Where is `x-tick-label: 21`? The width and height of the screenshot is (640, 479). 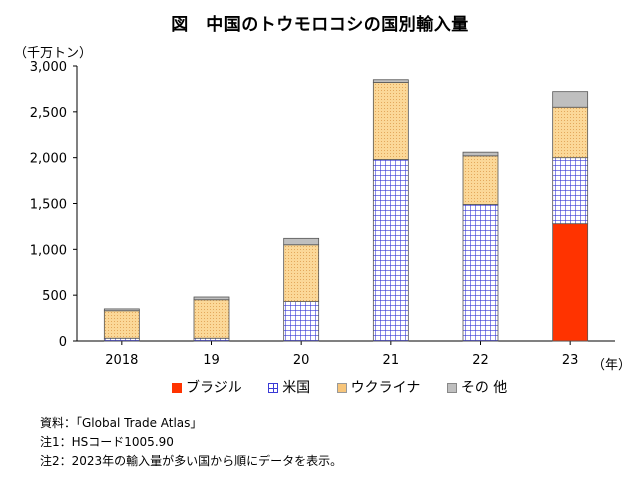
x-tick-label: 21 is located at coordinates (391, 360).